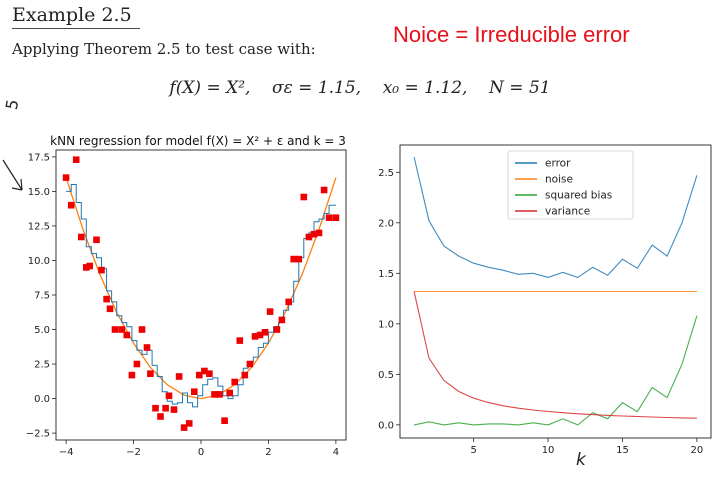 The height and width of the screenshot is (478, 720). Describe the element at coordinates (386, 324) in the screenshot. I see `chart1-ytick-label: 1.0` at that location.